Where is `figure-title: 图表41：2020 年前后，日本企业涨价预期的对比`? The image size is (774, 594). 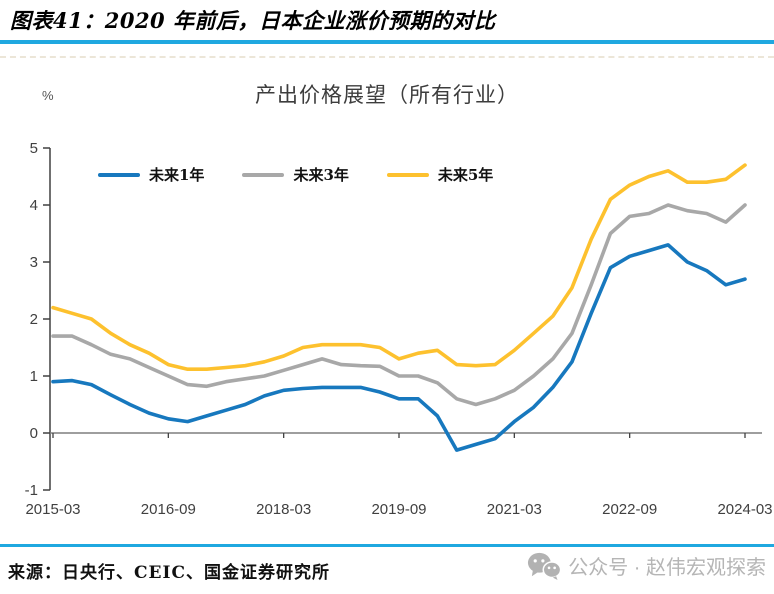
figure-title: 图表41：2020 年前后，日本企业涨价预期的对比 is located at coordinates (253, 20).